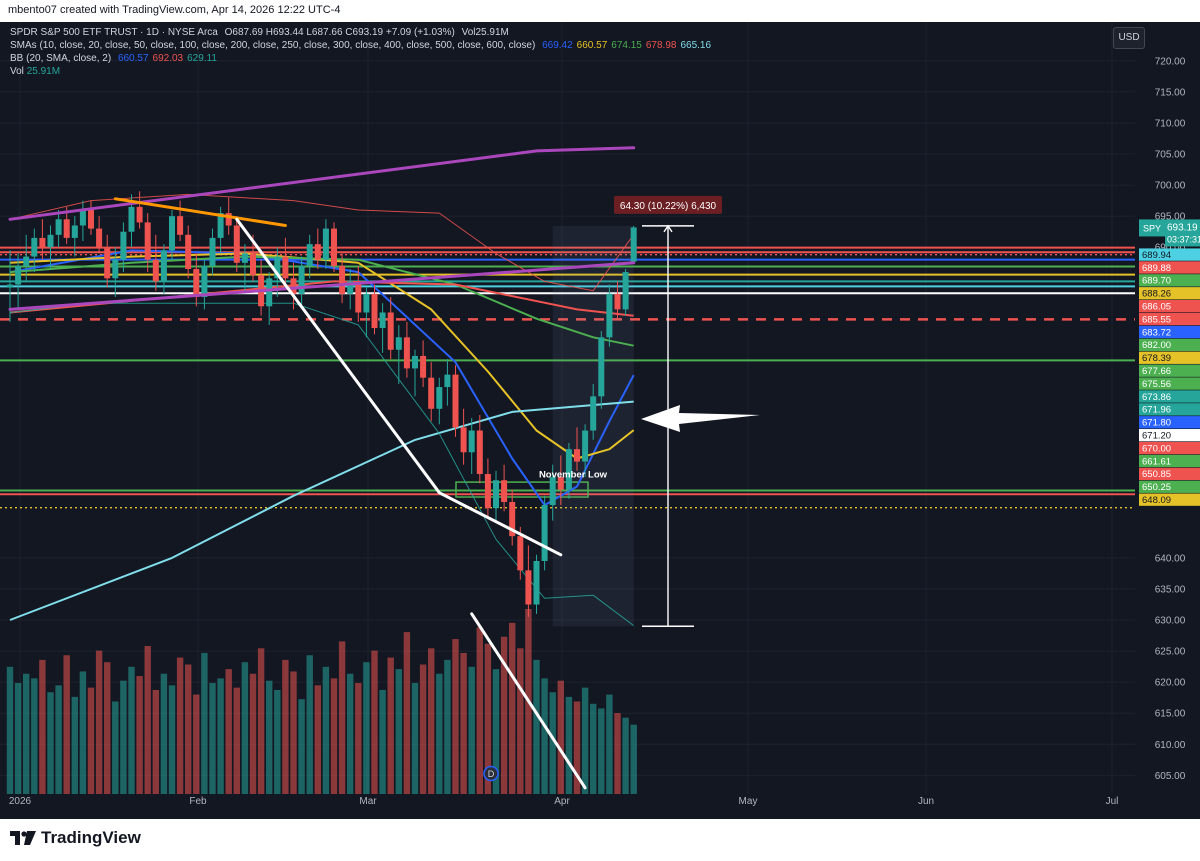 The image size is (1200, 861). What do you see at coordinates (926, 801) in the screenshot?
I see `time-label-5: Jun` at bounding box center [926, 801].